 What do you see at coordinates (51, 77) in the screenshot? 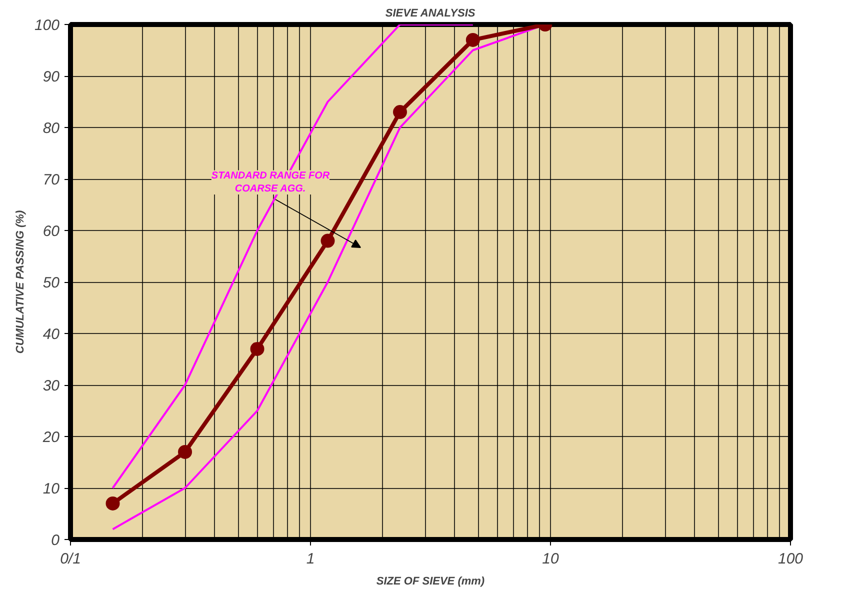
I see `y-tick-label: 90` at bounding box center [51, 77].